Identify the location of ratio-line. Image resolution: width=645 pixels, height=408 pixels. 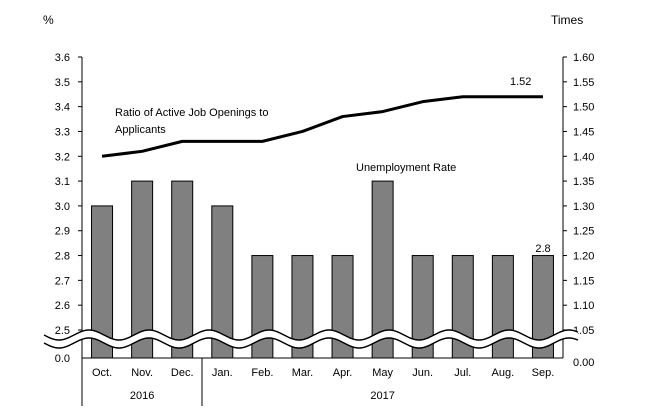
(322, 126).